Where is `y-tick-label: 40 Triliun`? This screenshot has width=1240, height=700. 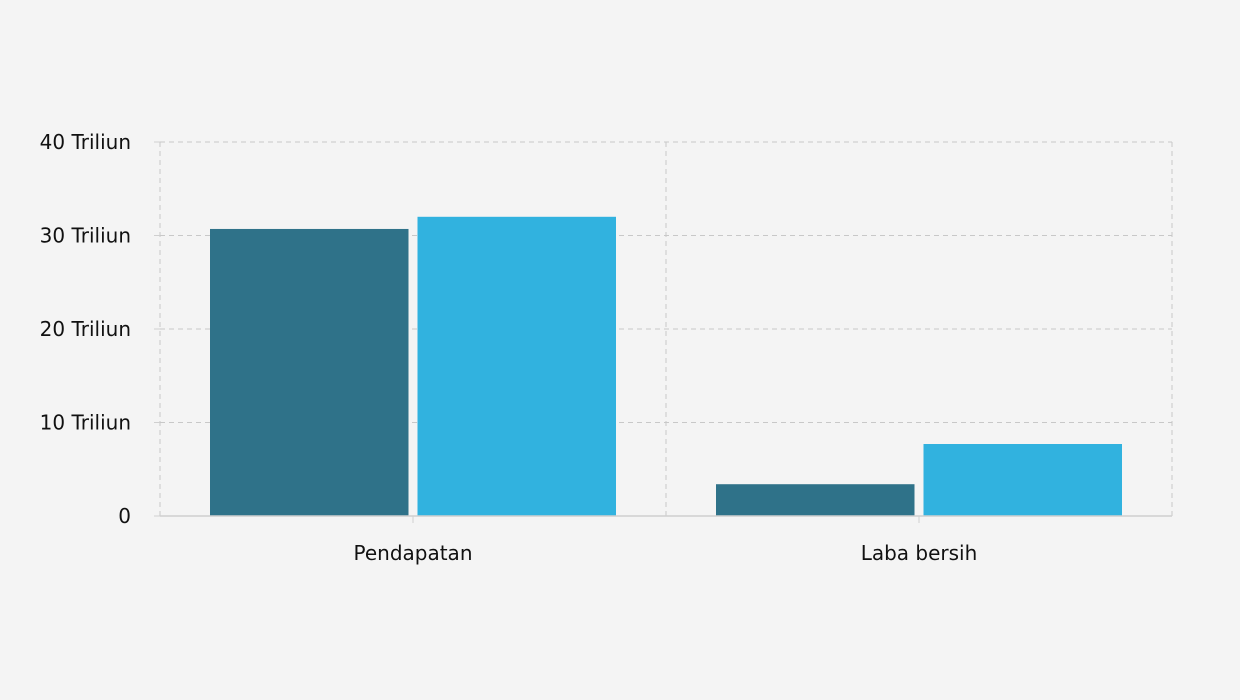
y-tick-label: 40 Triliun is located at coordinates (85, 142).